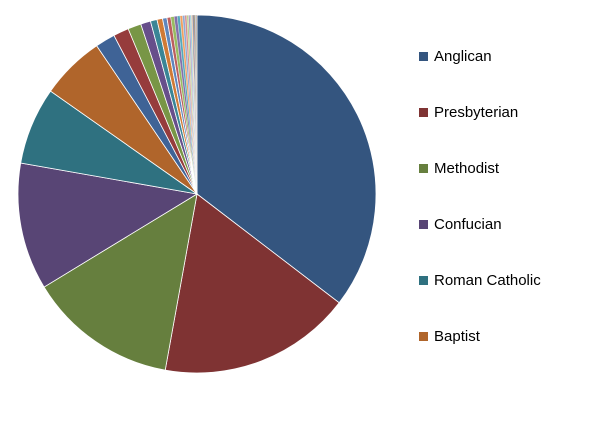 This screenshot has height=431, width=600. I want to click on pie-slice-confucian, so click(108, 225).